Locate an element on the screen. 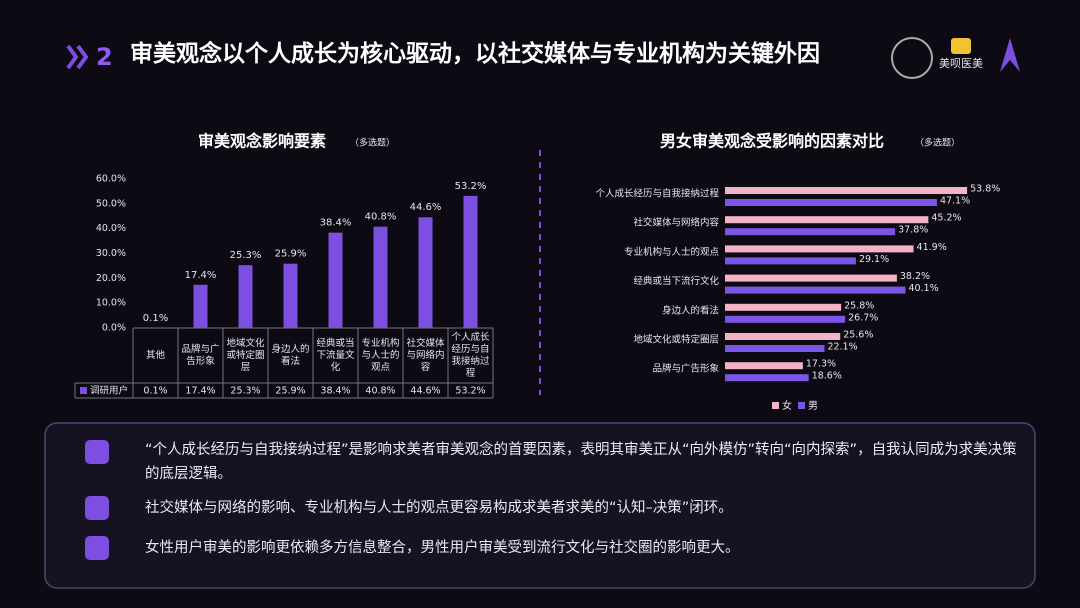 This screenshot has width=1080, height=608. x-tick-label: 身边人的看法 is located at coordinates (290, 355).